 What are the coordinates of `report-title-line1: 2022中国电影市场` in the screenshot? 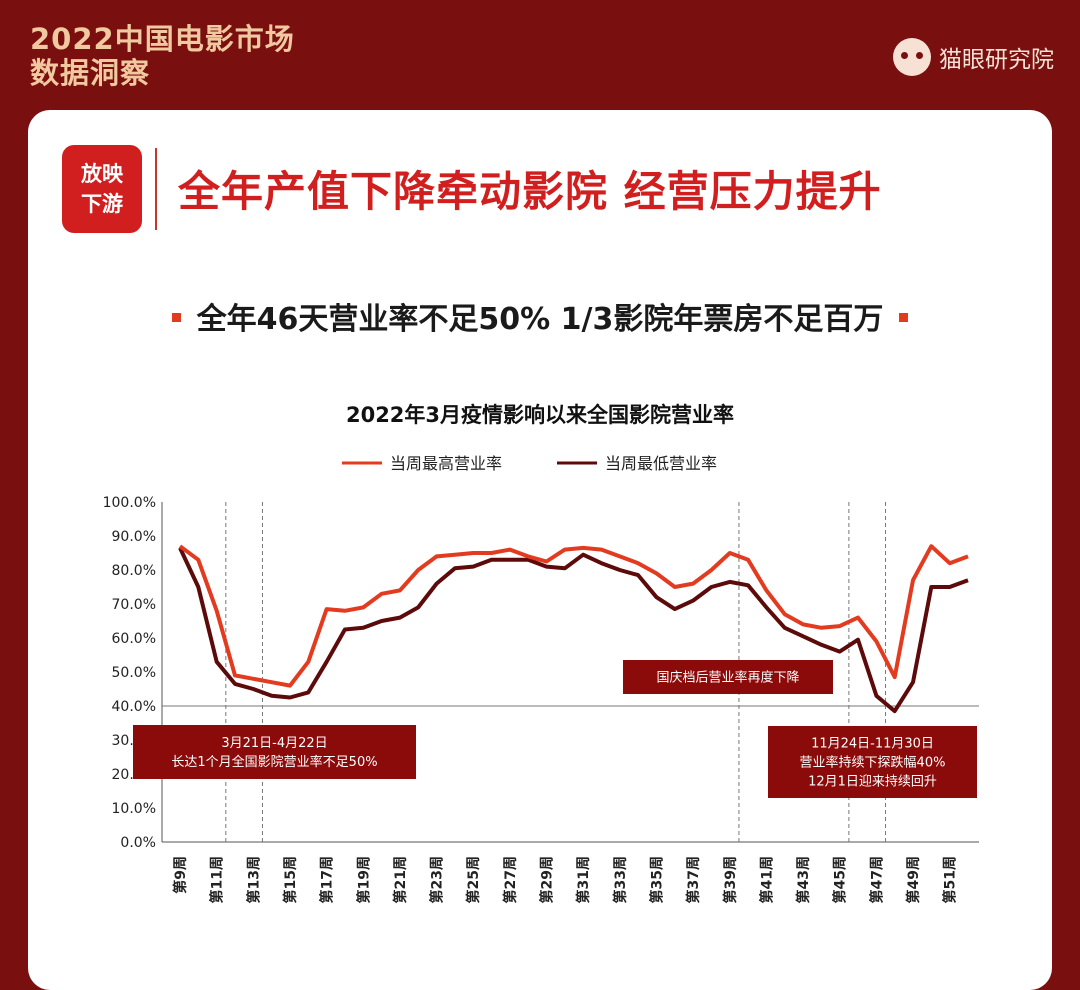 It's located at (162, 39).